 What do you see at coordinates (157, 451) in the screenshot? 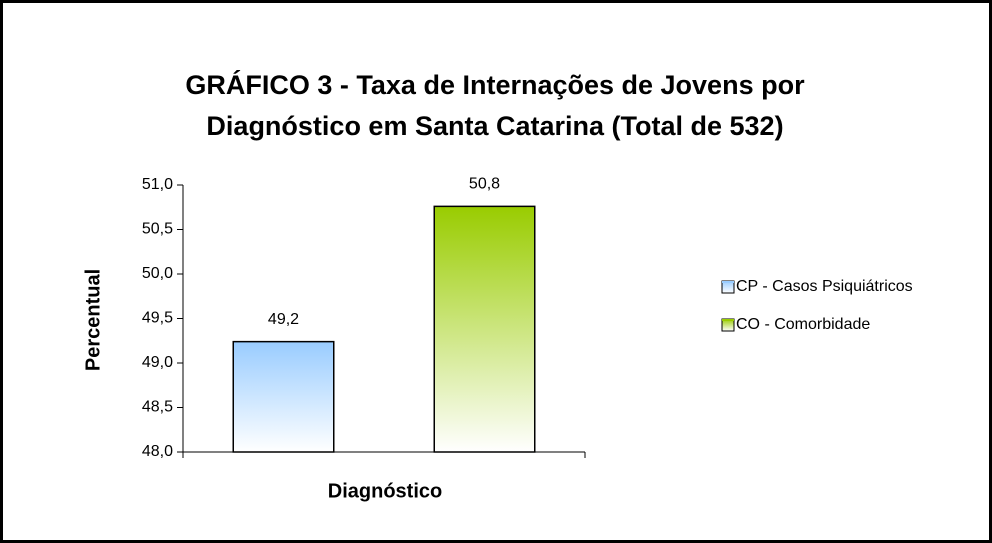
I see `y-tick-label: 48,0` at bounding box center [157, 451].